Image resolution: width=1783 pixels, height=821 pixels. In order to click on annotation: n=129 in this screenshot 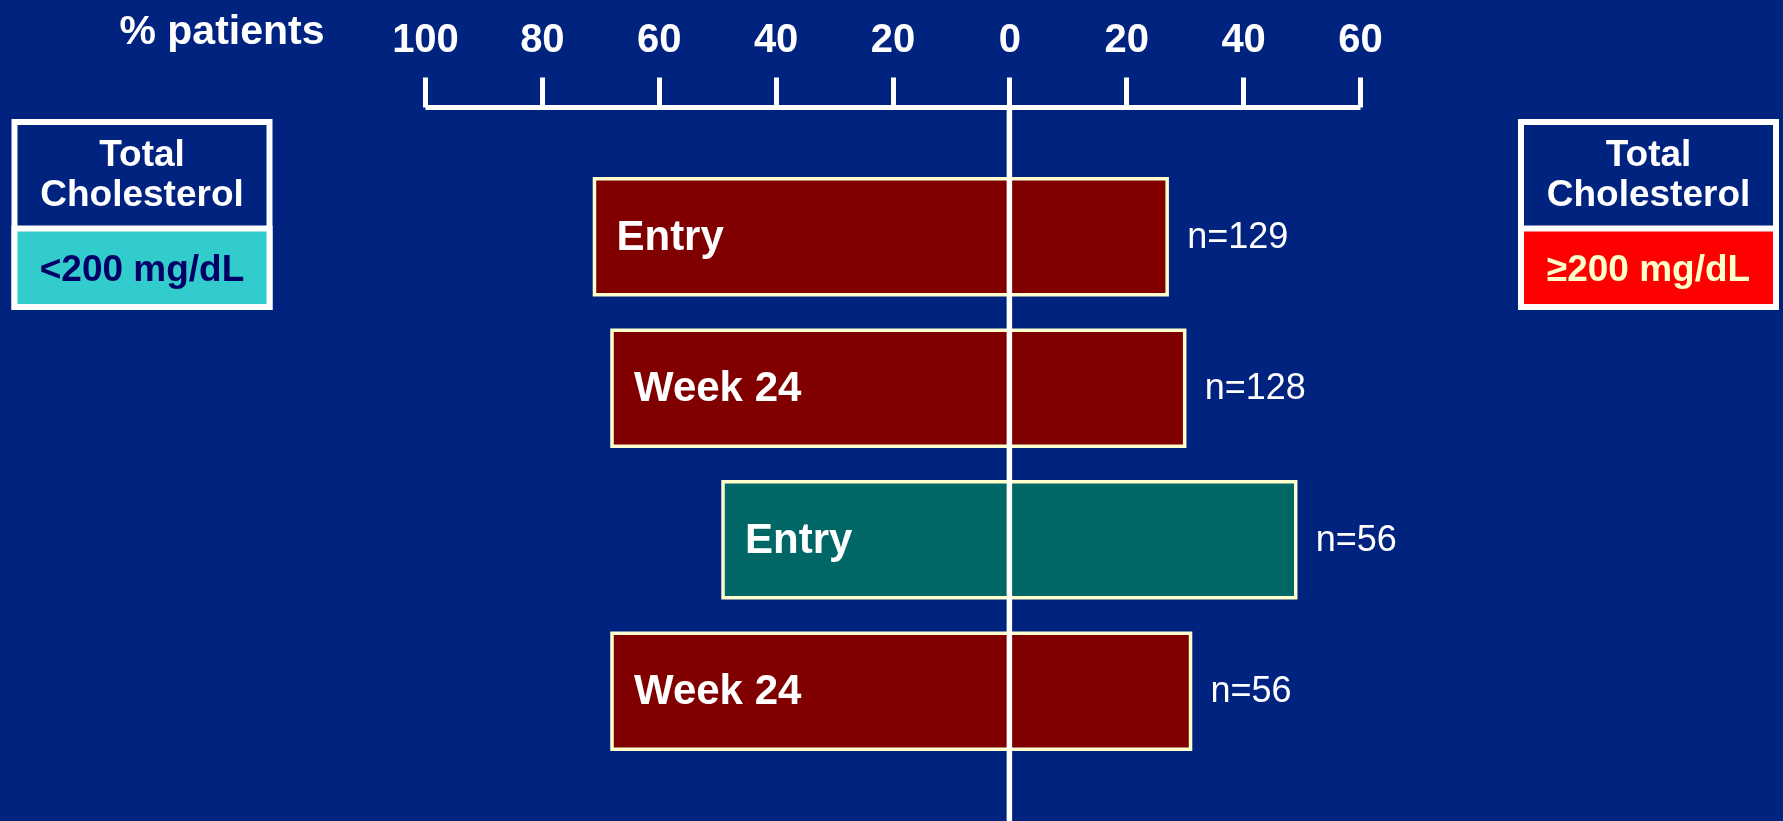, I will do `click(1238, 235)`.